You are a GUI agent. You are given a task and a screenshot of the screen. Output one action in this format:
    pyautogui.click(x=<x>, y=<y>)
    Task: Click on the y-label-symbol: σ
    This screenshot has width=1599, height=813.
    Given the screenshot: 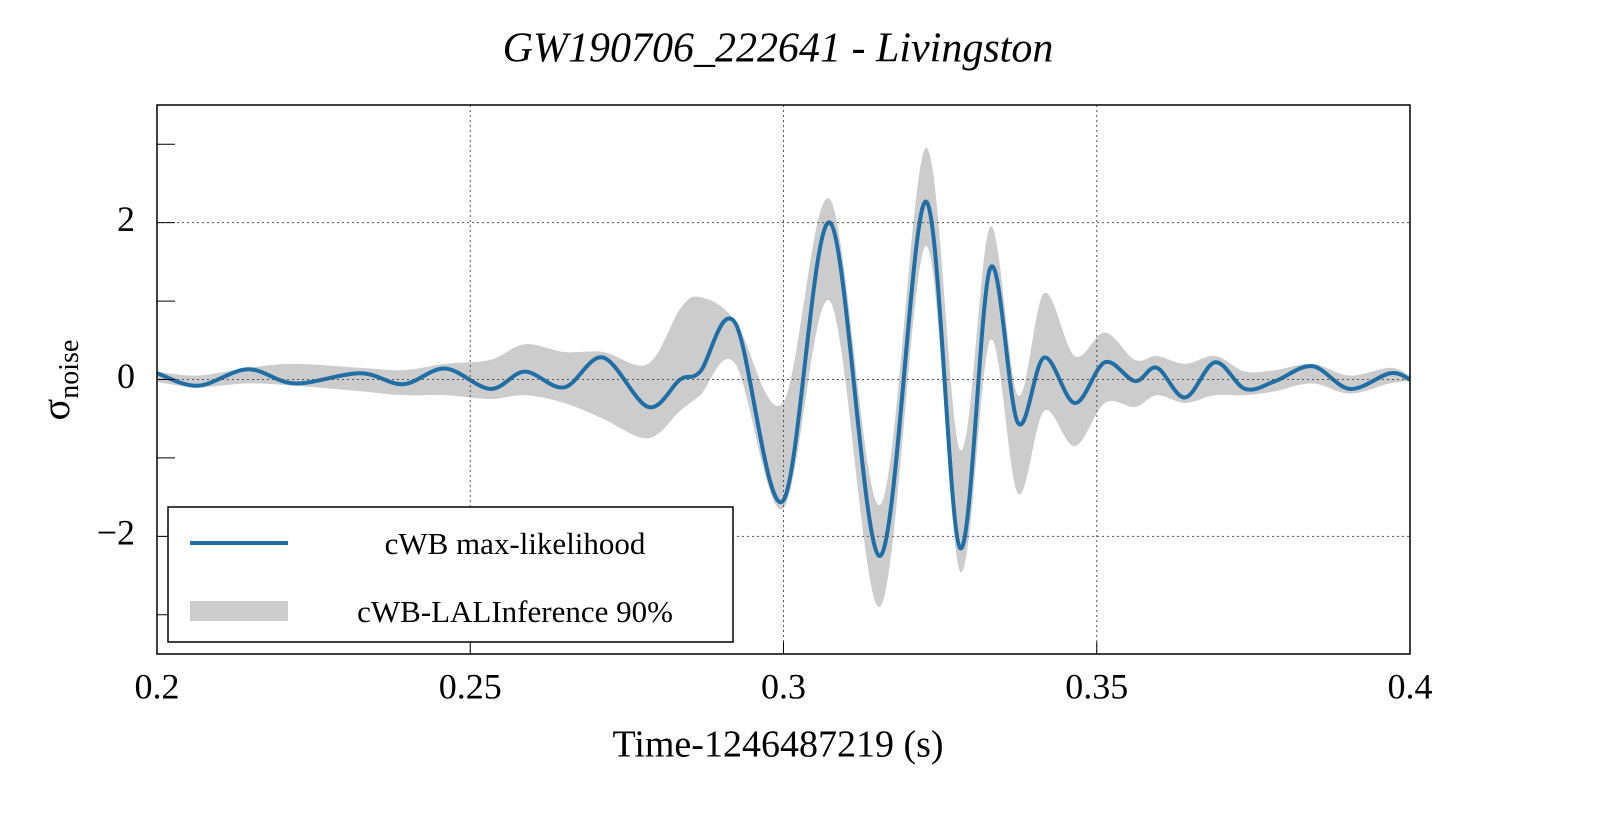 What is the action you would take?
    pyautogui.click(x=55, y=410)
    